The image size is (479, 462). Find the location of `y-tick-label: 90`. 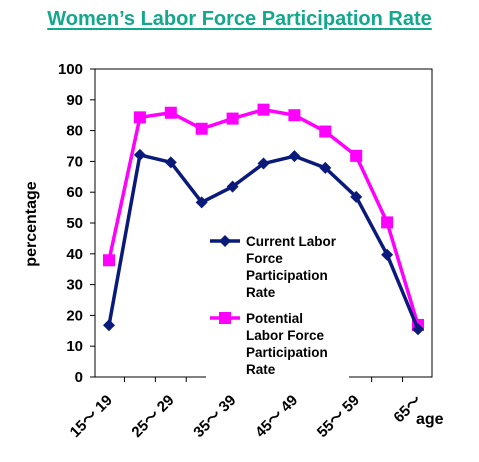

y-tick-label: 90 is located at coordinates (74, 100).